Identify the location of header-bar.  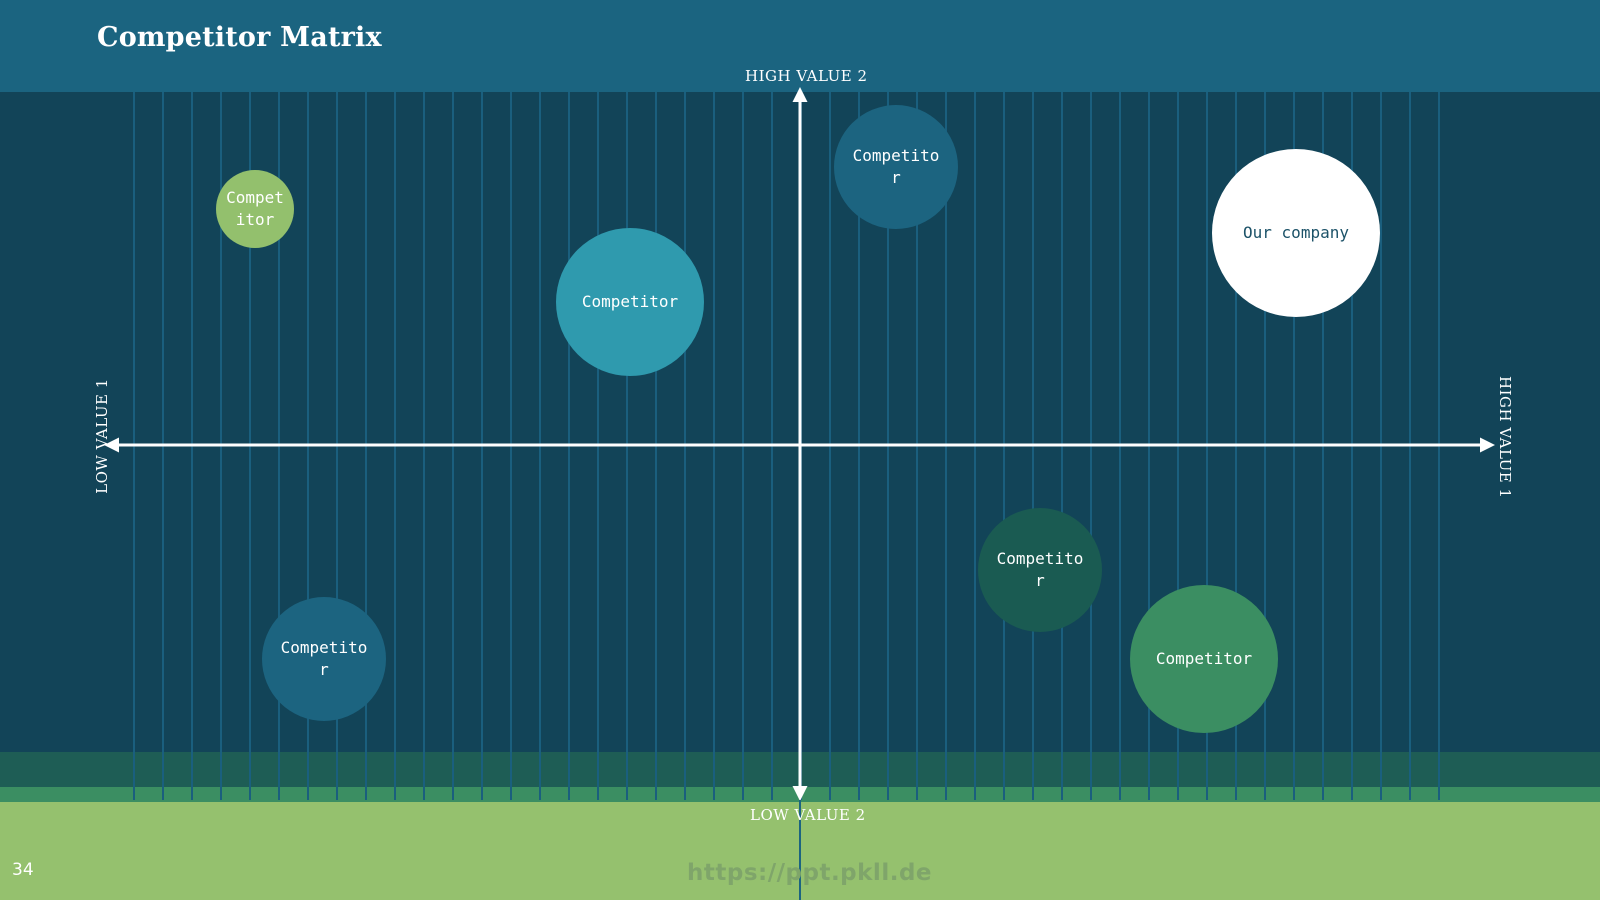
(800, 46).